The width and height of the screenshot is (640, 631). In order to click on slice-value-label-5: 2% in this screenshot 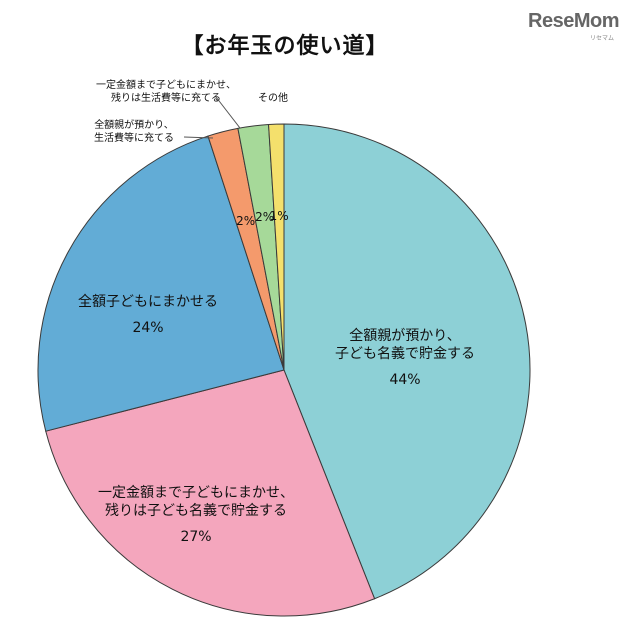, I will do `click(264, 217)`.